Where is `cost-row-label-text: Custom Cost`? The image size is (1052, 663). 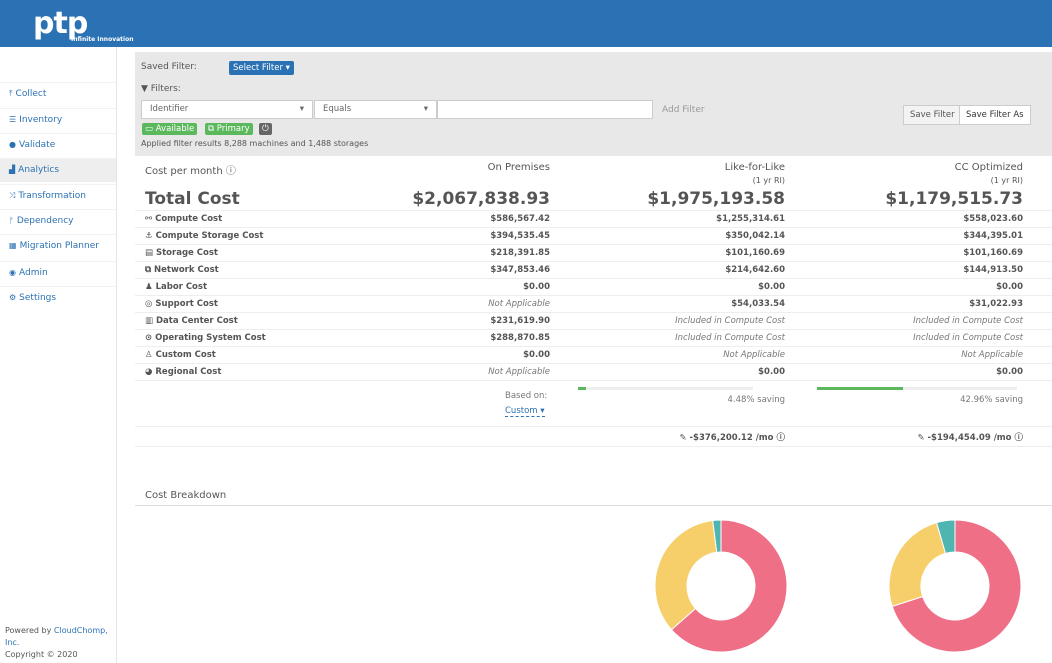
cost-row-label-text: Custom Cost is located at coordinates (185, 355).